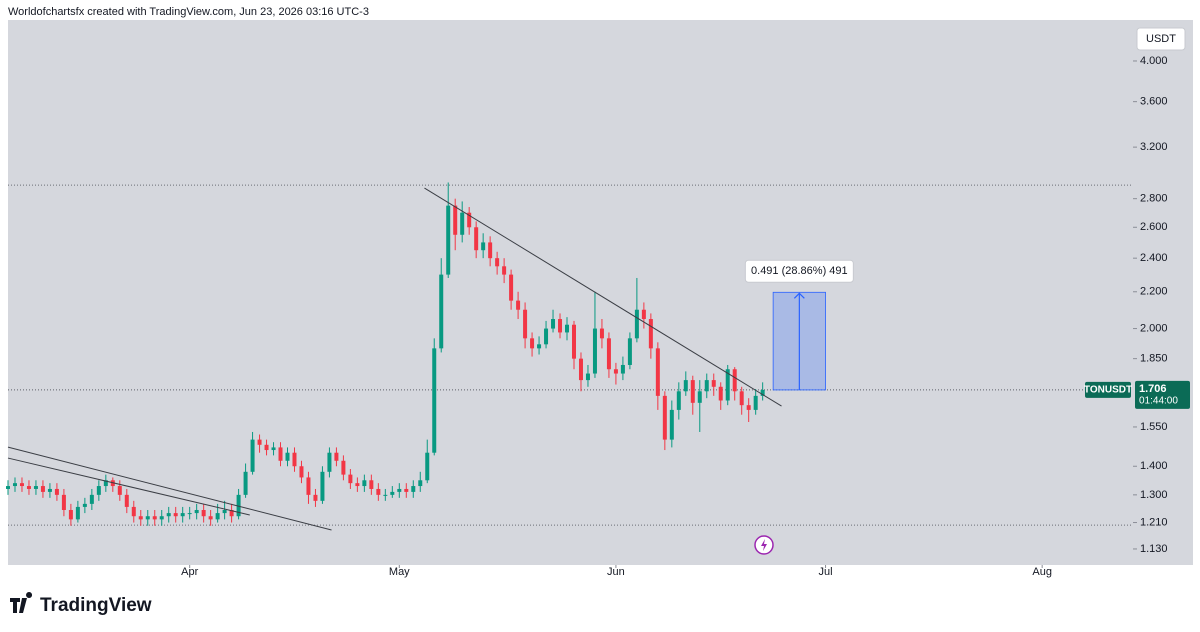  I want to click on y-tick-label: 4.000, so click(1154, 61).